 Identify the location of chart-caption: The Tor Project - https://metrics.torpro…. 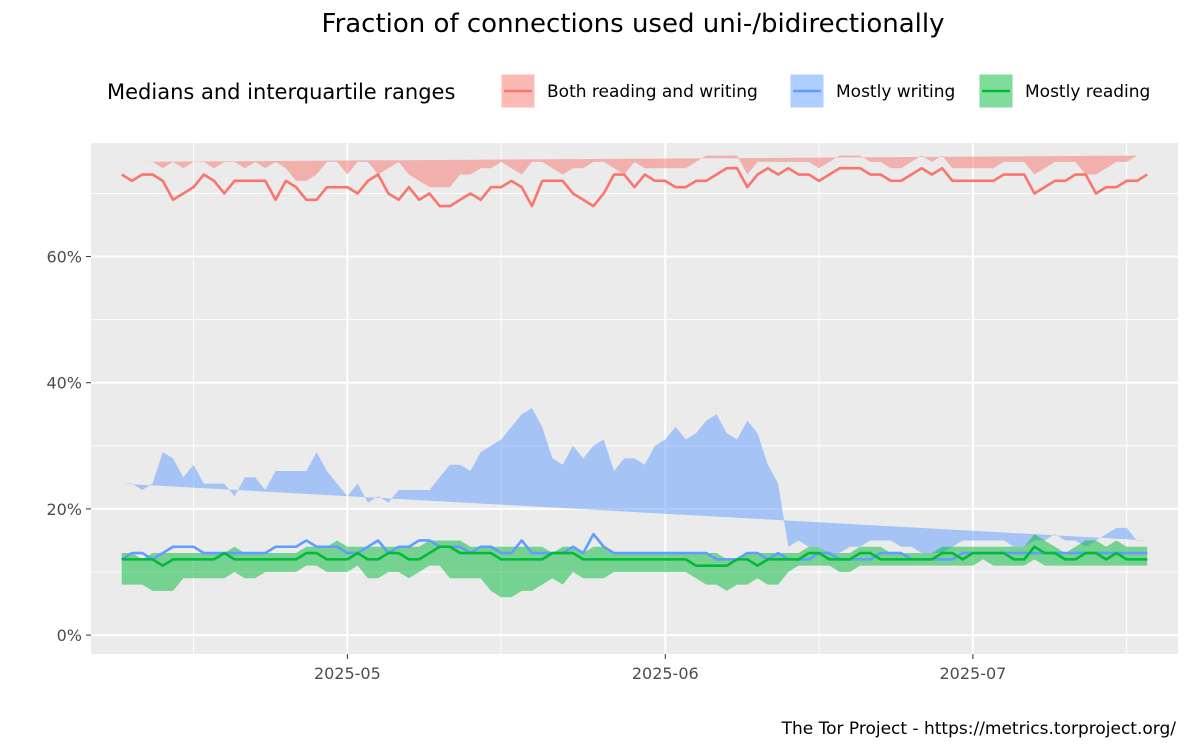
(979, 729).